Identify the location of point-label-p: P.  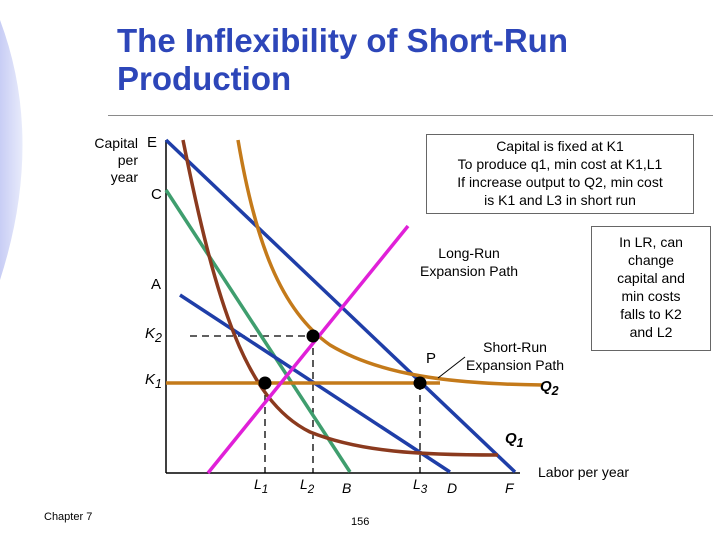
(431, 358).